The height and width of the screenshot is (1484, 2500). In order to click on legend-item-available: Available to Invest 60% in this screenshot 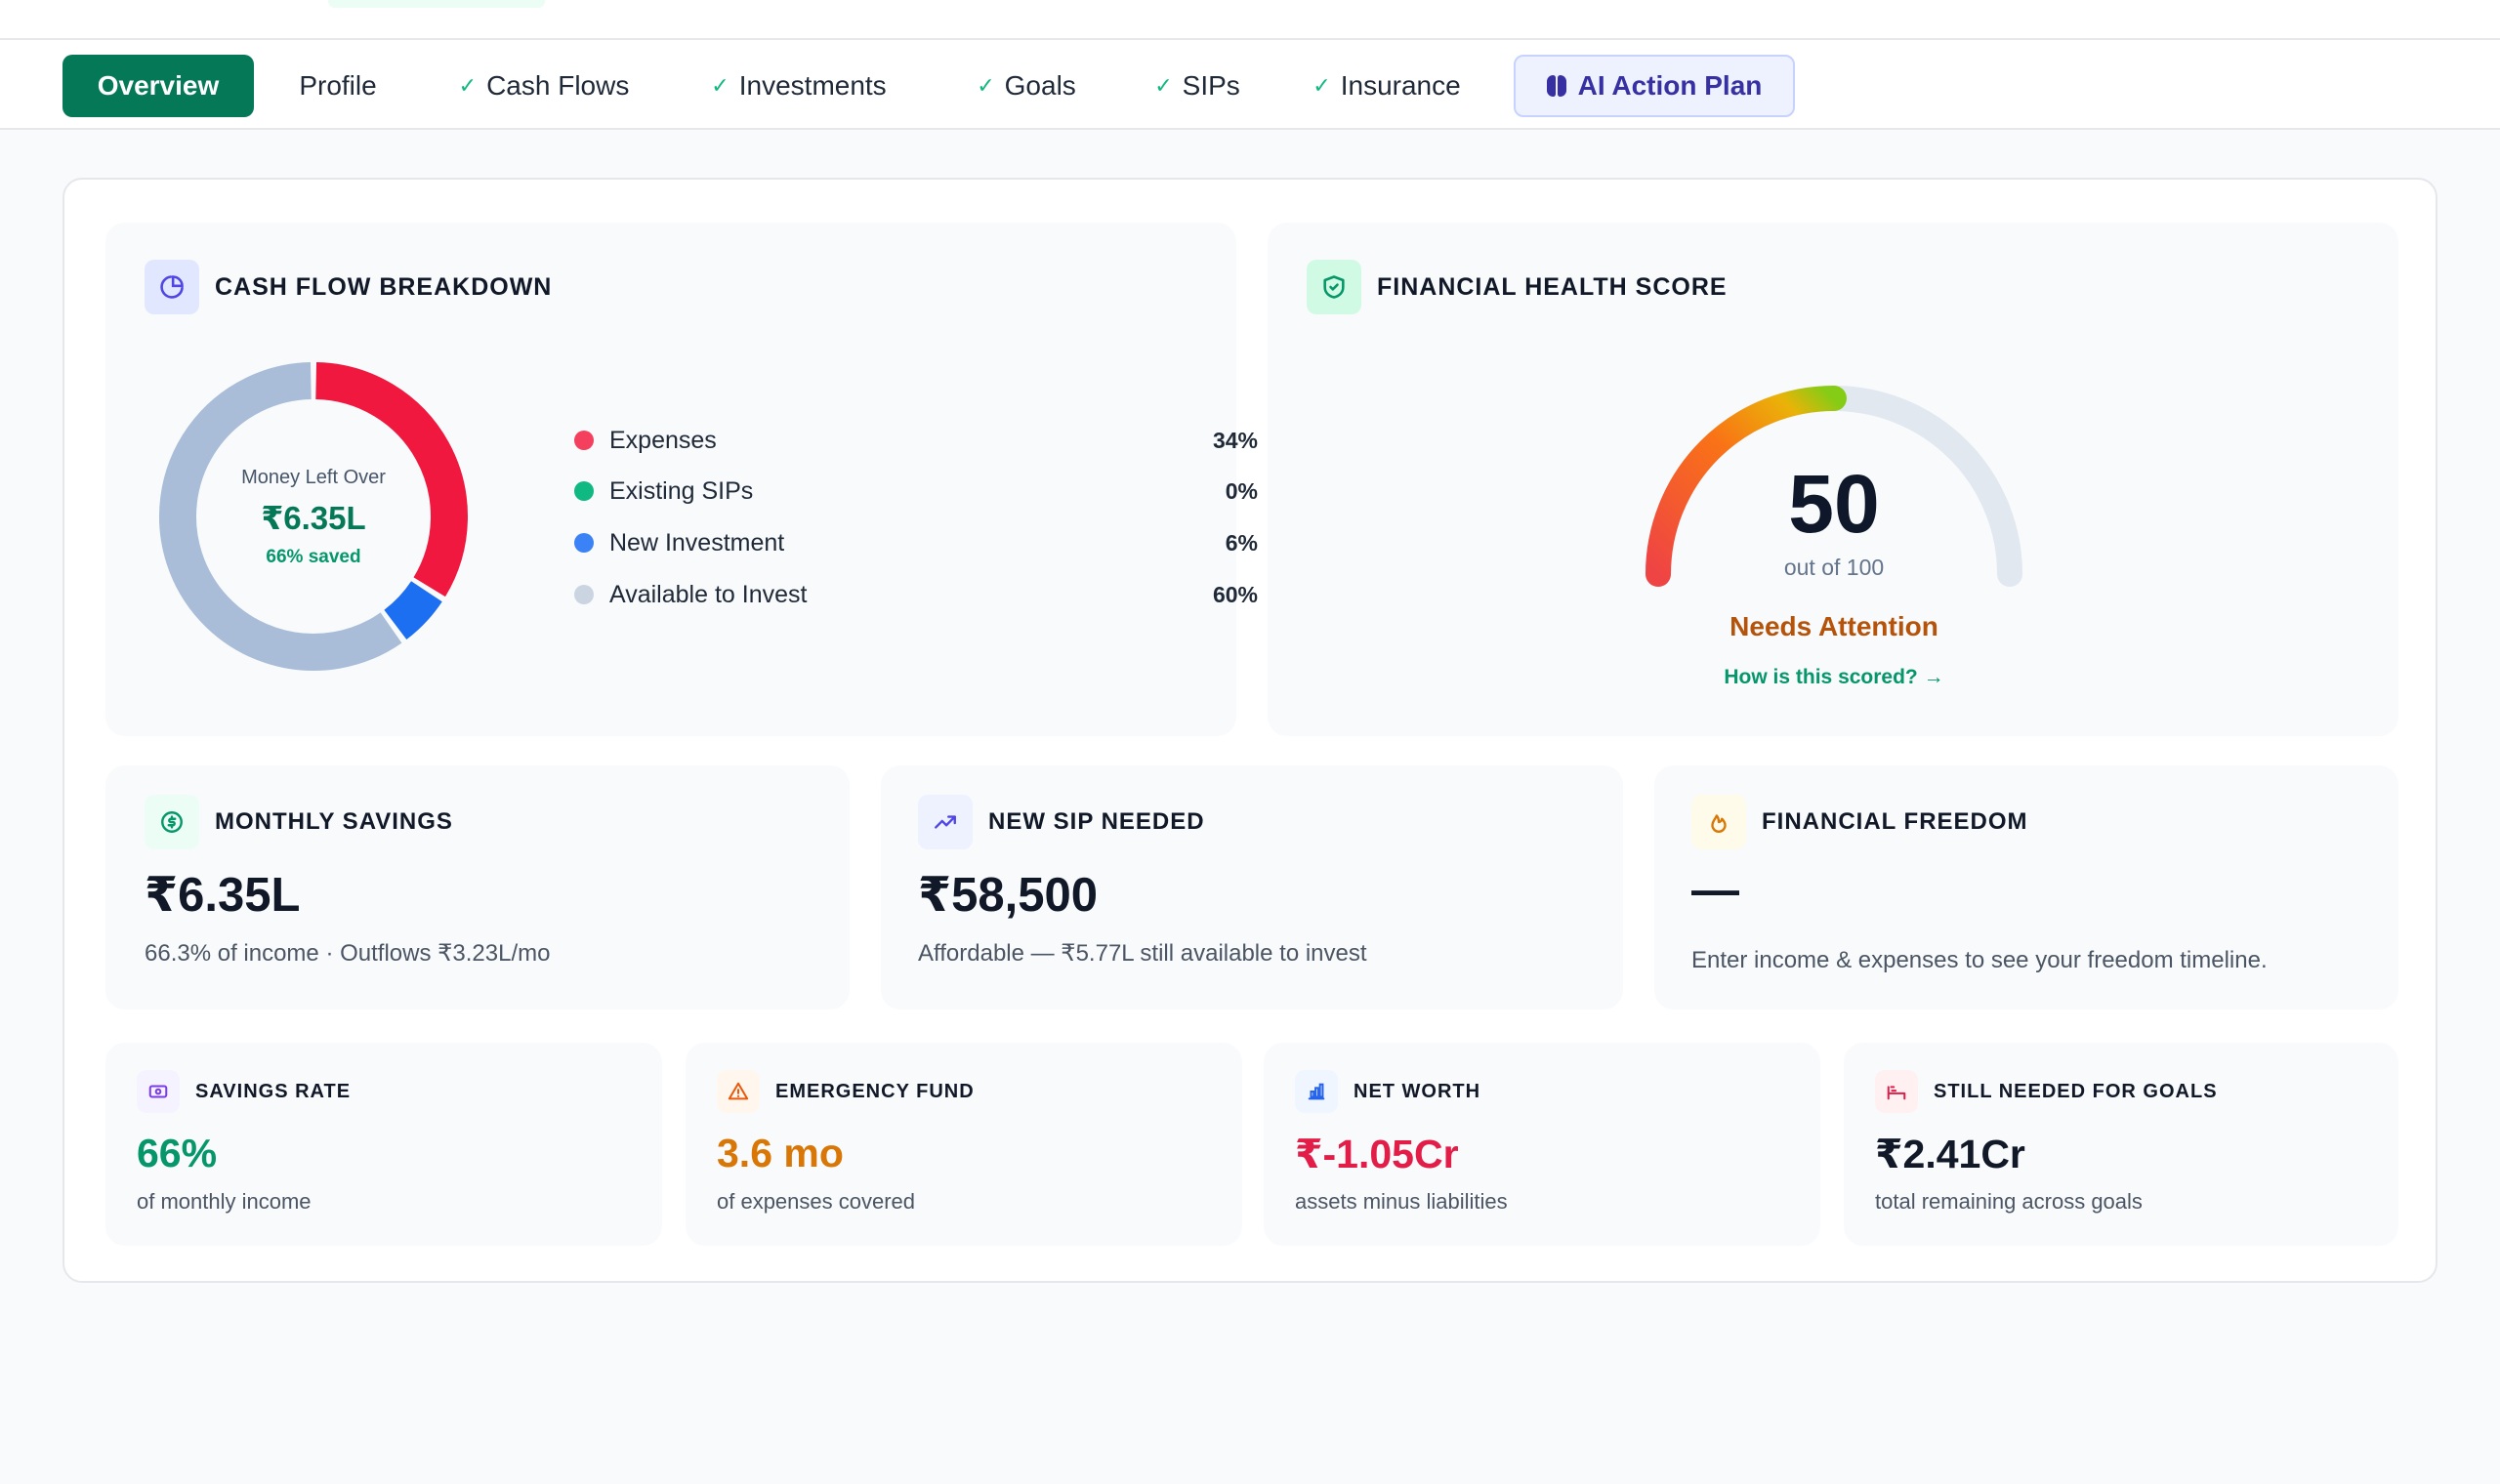, I will do `click(916, 594)`.